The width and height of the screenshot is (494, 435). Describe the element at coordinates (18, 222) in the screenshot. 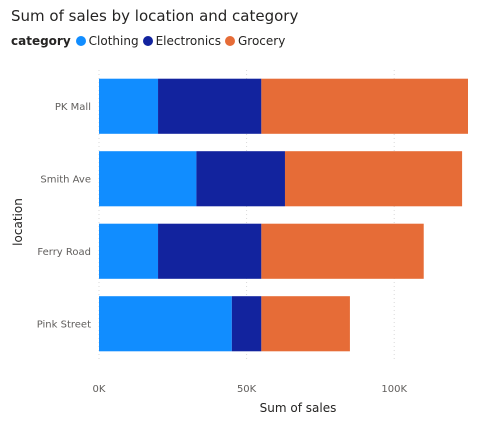

I see `y-axis-title: location` at that location.